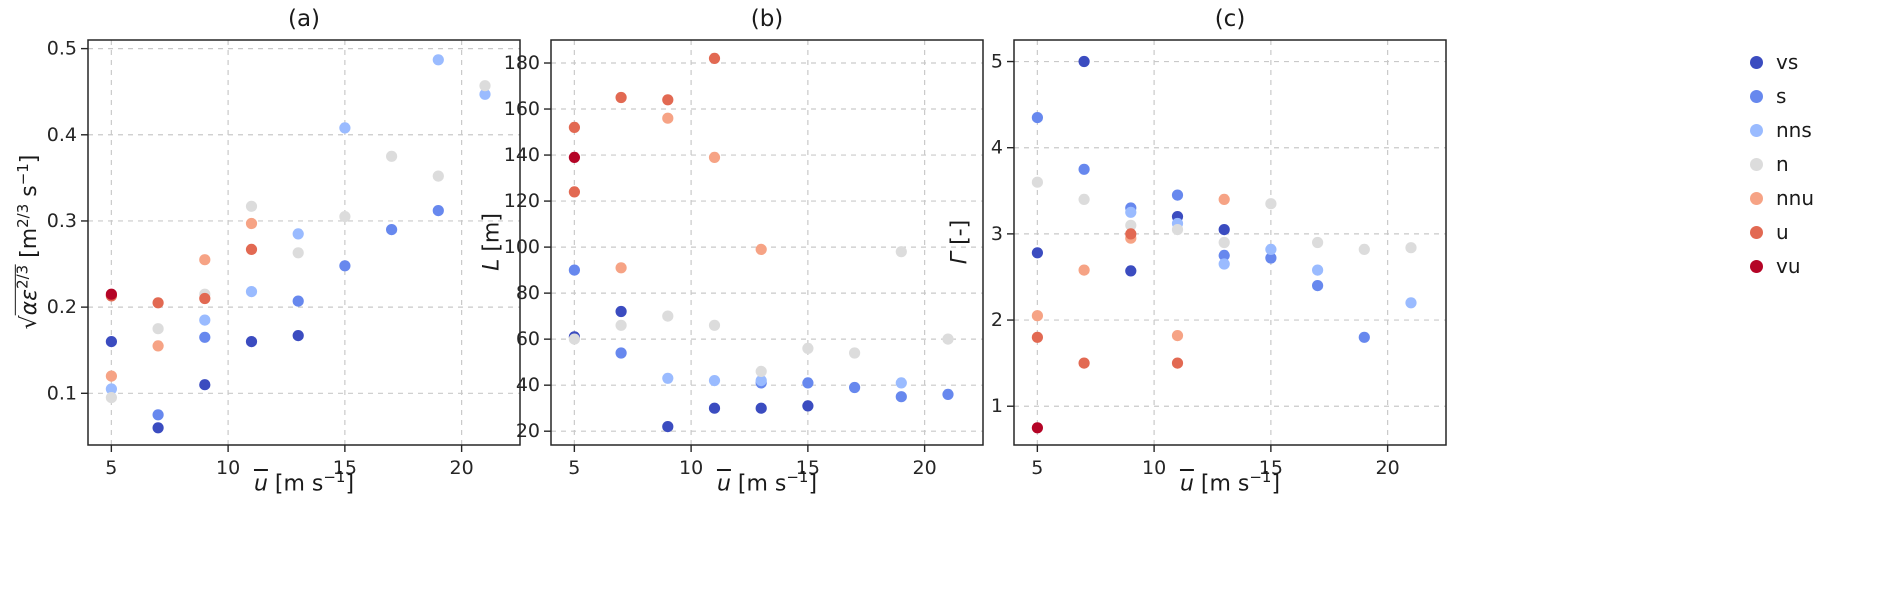 The image size is (1892, 611). I want to click on legend-item-nns: nns, so click(1782, 130).